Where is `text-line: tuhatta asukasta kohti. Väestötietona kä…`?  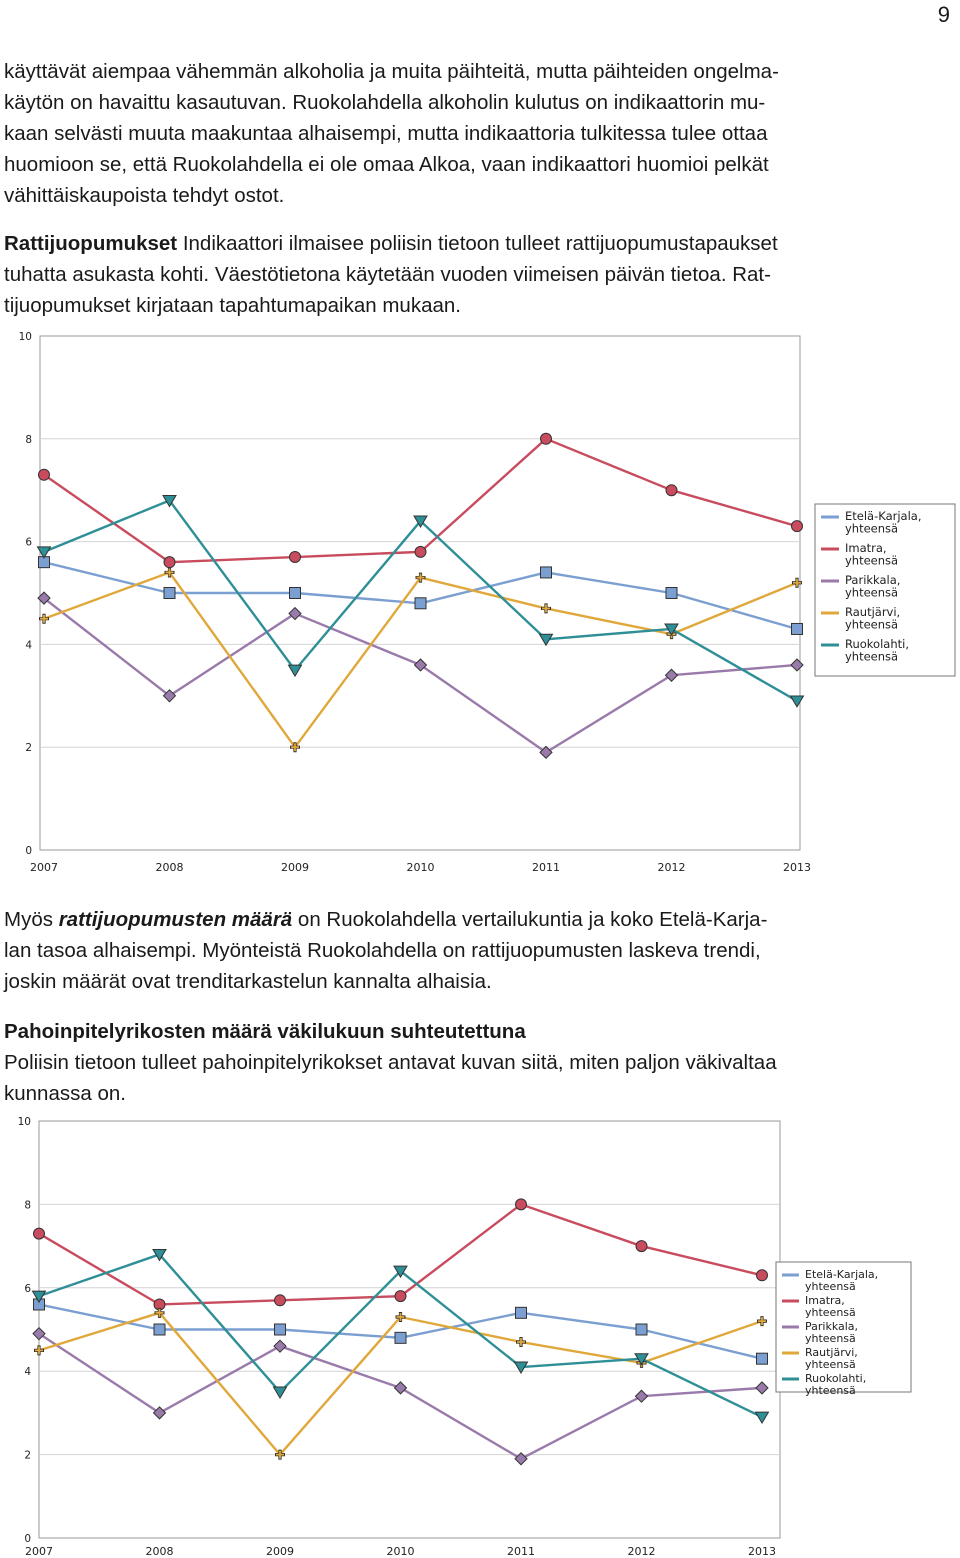 text-line: tuhatta asukasta kohti. Väestötietona kä… is located at coordinates (387, 274).